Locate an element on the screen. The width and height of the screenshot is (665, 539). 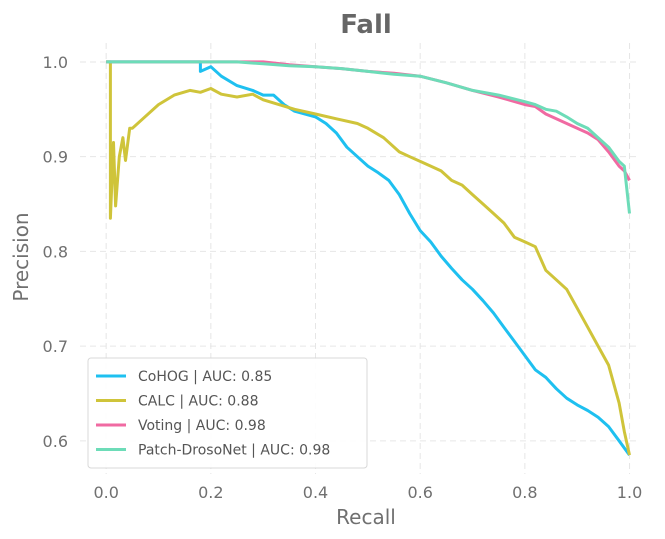
x-tick-label: 0.2 is located at coordinates (210, 492).